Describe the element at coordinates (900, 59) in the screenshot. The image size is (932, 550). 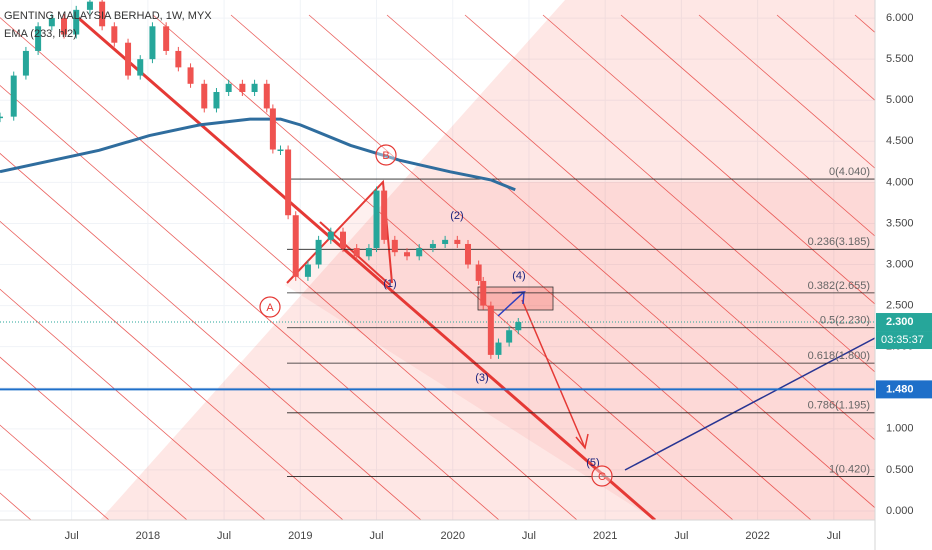
I see `y-tick-label: 5.500` at that location.